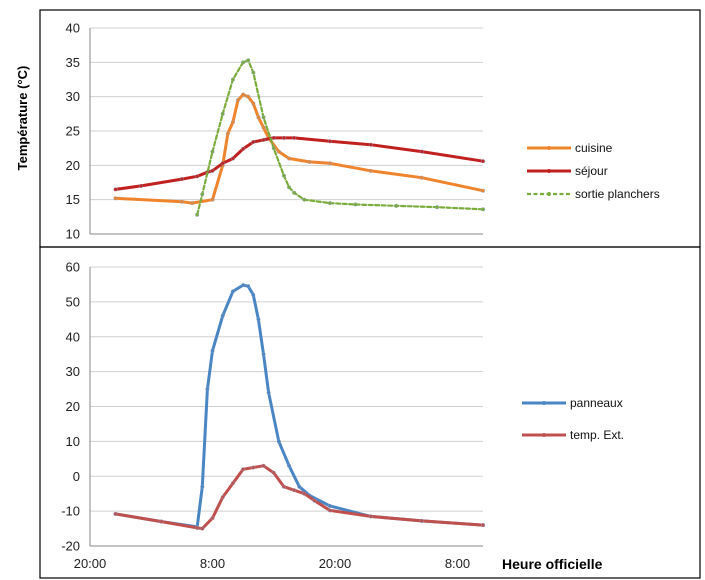 The width and height of the screenshot is (705, 580). What do you see at coordinates (22, 118) in the screenshot?
I see `y-axis-label: Température (°C)` at bounding box center [22, 118].